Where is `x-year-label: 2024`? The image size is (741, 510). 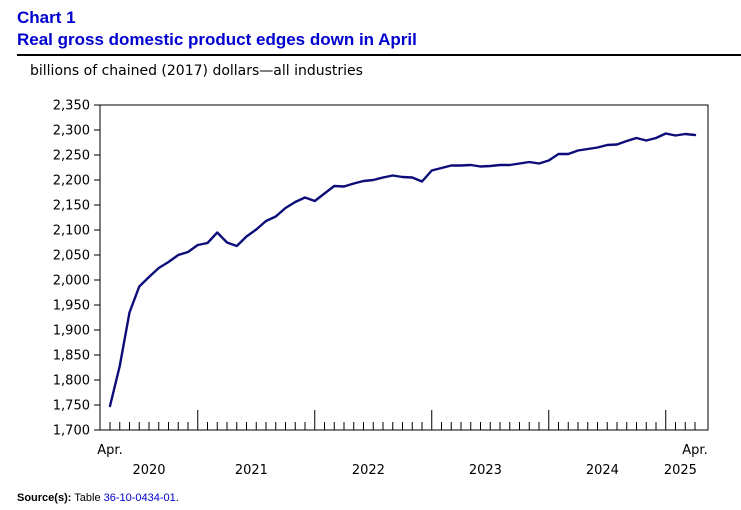
x-year-label: 2024 is located at coordinates (602, 470).